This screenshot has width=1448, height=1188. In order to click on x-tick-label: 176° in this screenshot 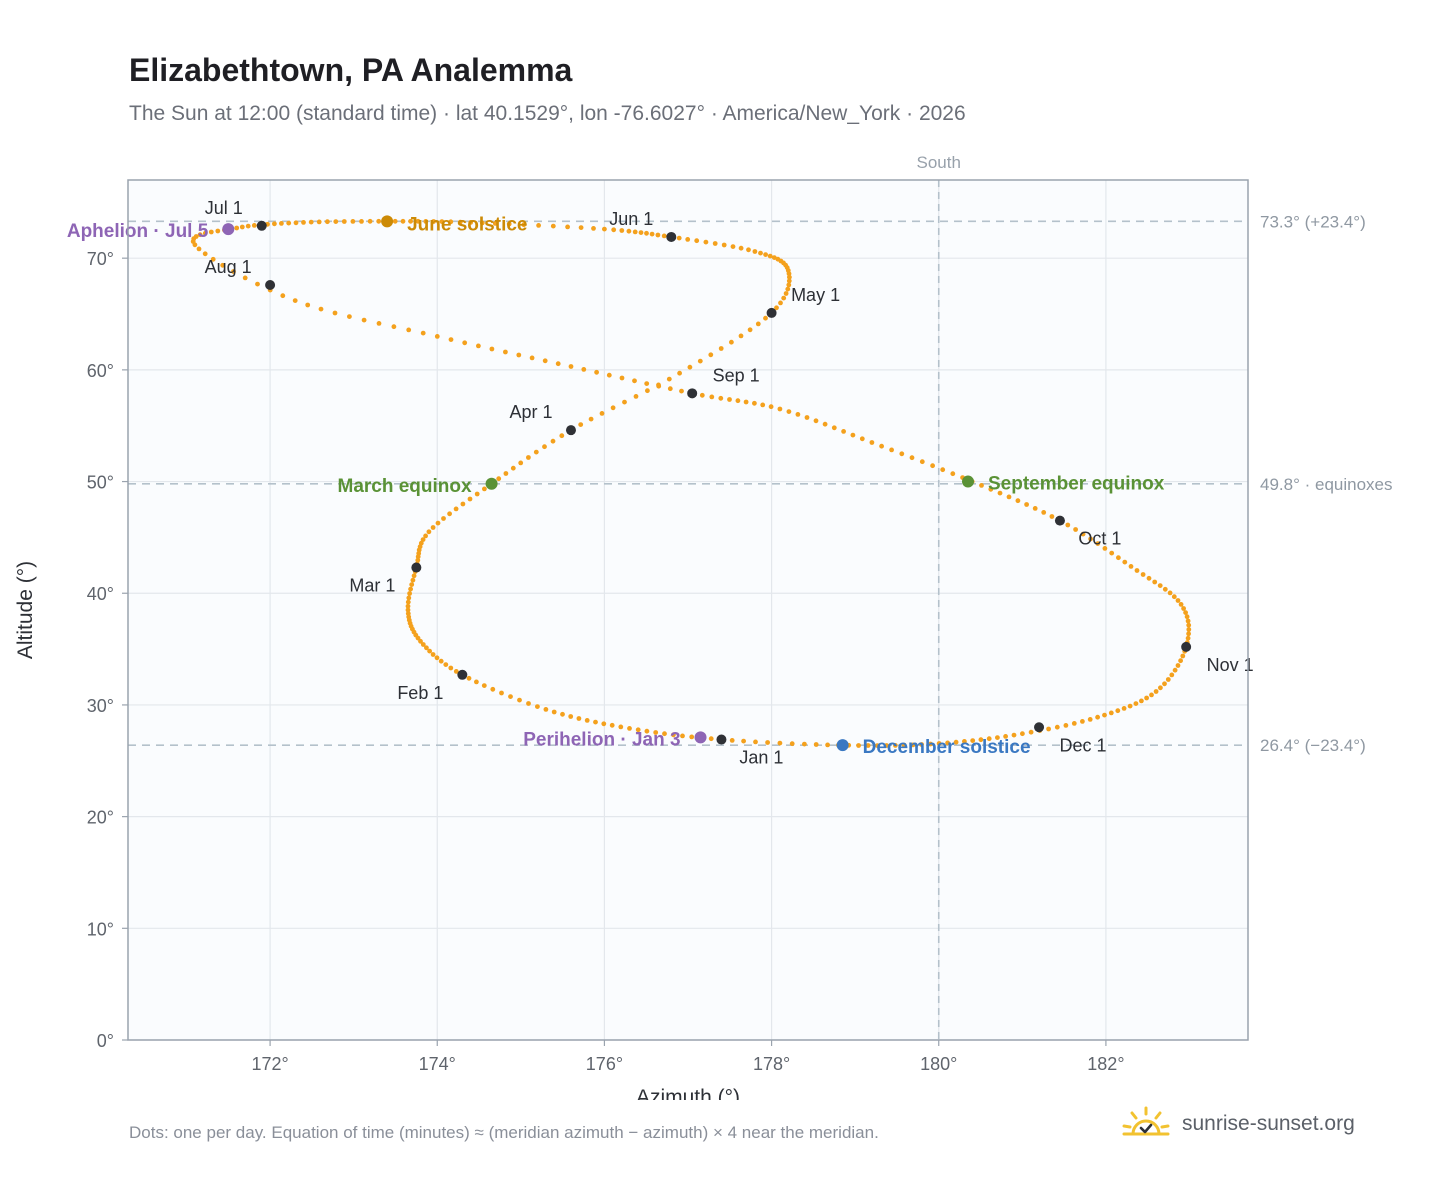, I will do `click(604, 1064)`.